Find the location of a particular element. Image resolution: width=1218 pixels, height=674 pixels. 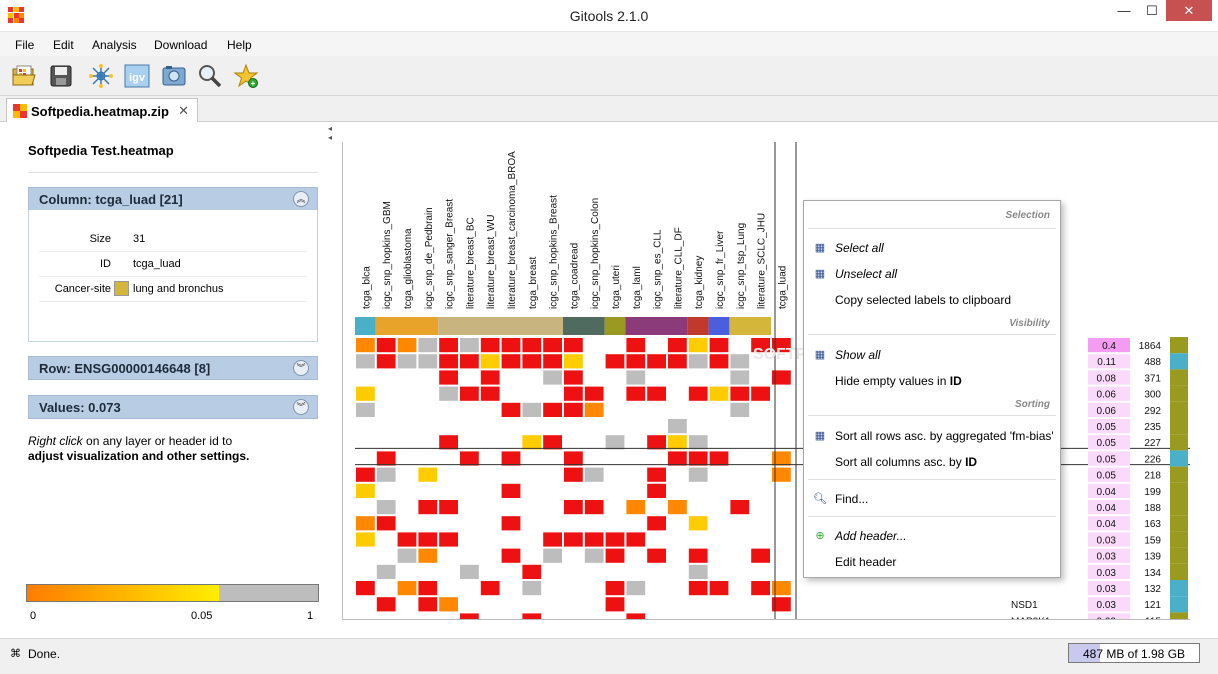

prop-value-cancer-site: lung and bronchus is located at coordinates (178, 289).